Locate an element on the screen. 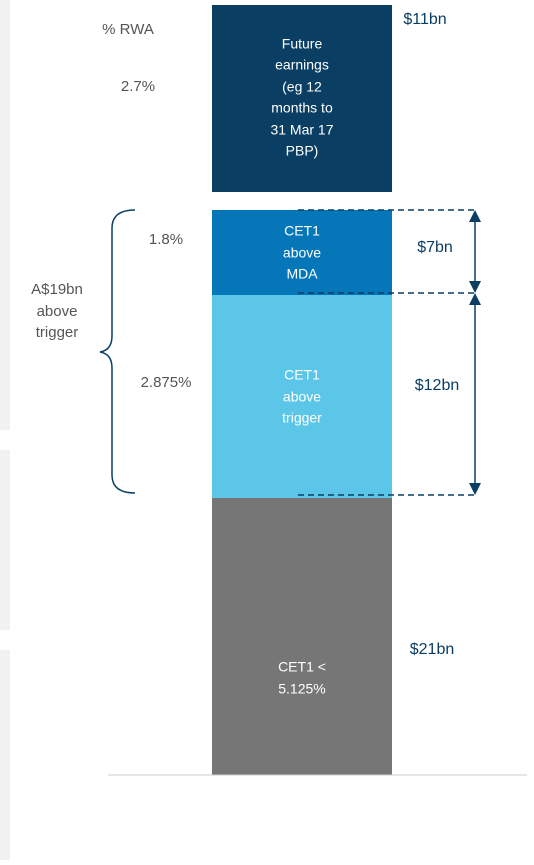 The height and width of the screenshot is (865, 534). percent: 2.875% is located at coordinates (166, 382).